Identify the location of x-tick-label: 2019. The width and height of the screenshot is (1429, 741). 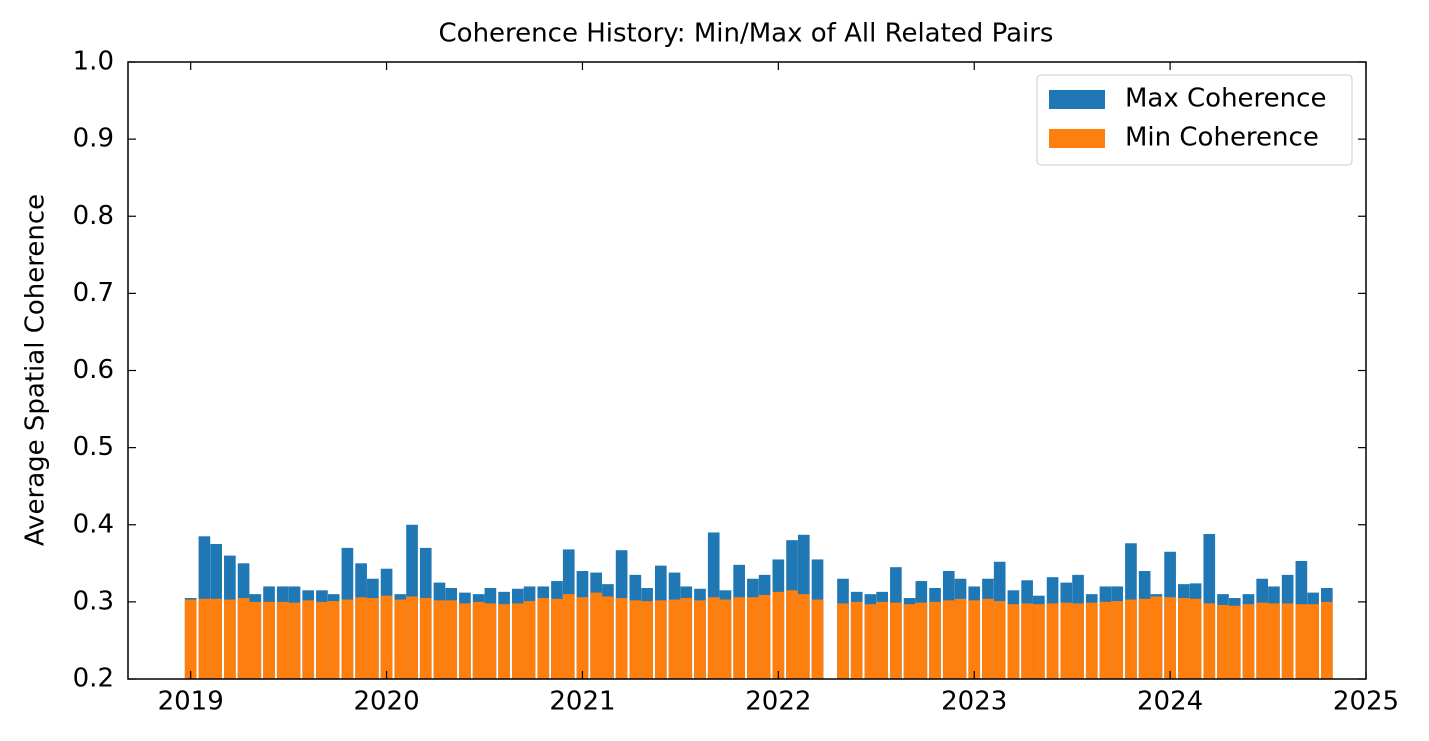
(191, 702).